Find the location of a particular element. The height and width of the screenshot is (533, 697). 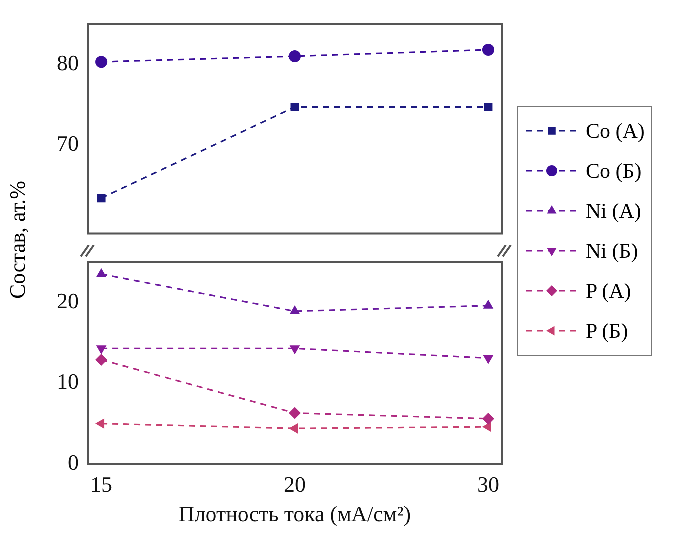

y-tick-label: 70 is located at coordinates (68, 143).